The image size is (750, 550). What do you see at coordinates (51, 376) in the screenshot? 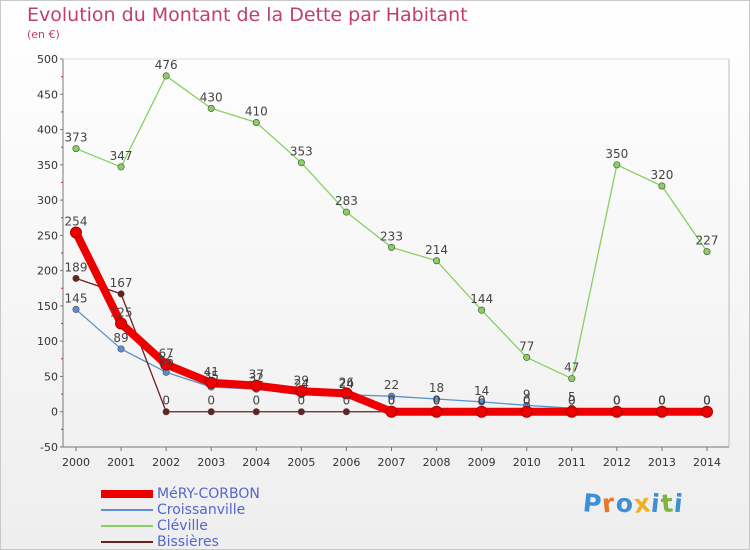
I see `y-tick-label: 50` at bounding box center [51, 376].